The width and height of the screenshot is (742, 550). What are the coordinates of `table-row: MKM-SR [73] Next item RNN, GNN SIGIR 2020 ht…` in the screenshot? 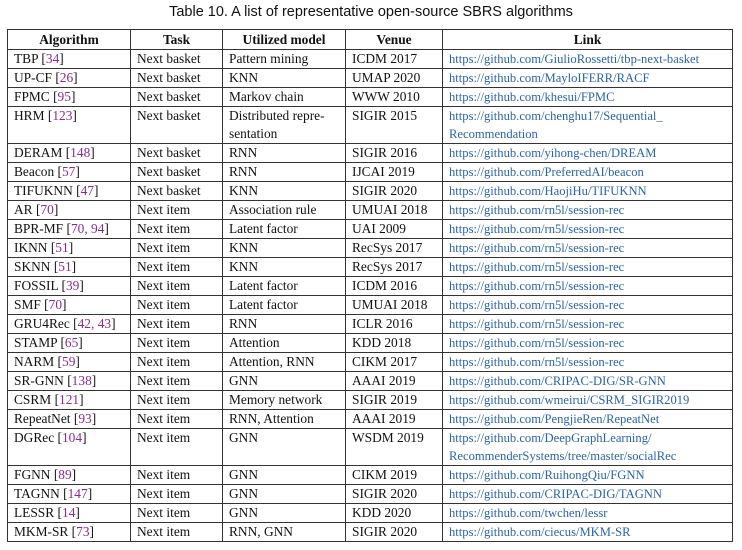 It's located at (370, 532).